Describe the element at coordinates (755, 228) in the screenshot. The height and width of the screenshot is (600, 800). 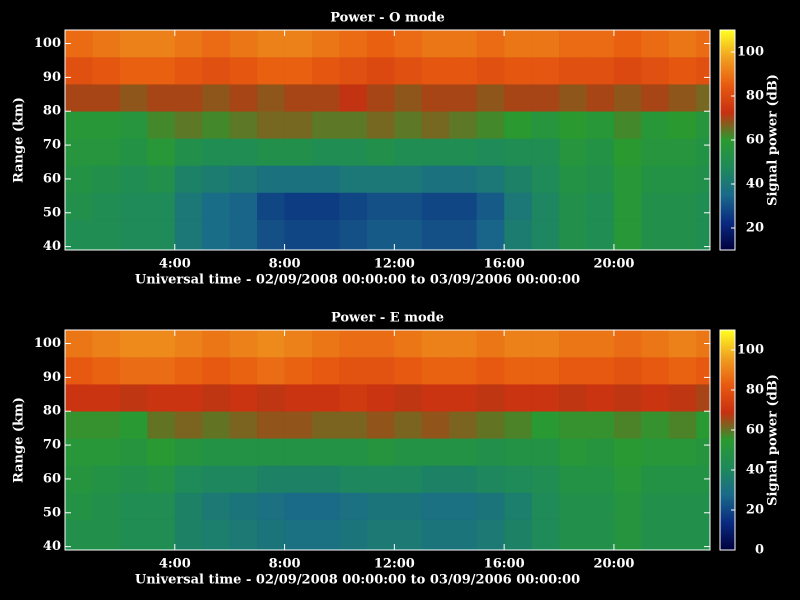
I see `colorbar-tick-label: 20` at that location.